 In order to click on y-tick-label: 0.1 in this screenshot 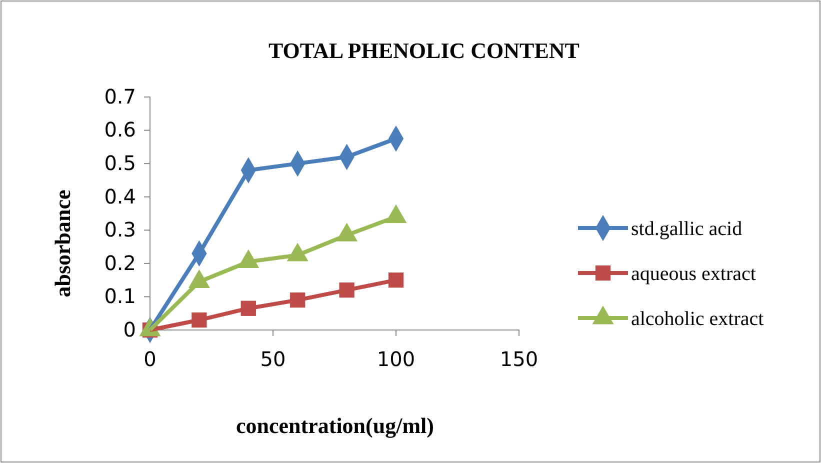, I will do `click(120, 296)`.